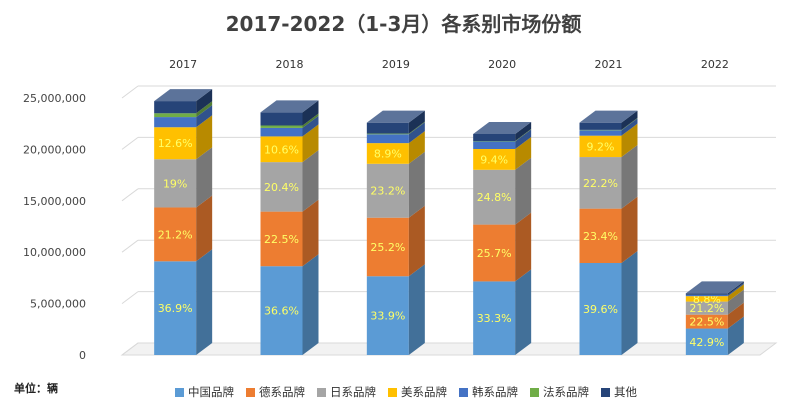 This screenshot has width=807, height=412. What do you see at coordinates (619, 392) in the screenshot?
I see `legend-item: 其他` at bounding box center [619, 392].